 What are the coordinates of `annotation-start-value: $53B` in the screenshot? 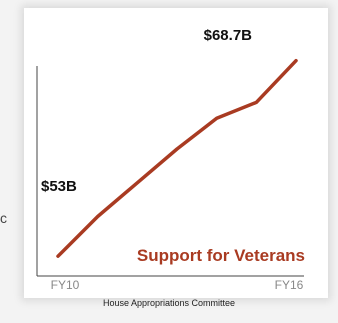 It's located at (59, 186).